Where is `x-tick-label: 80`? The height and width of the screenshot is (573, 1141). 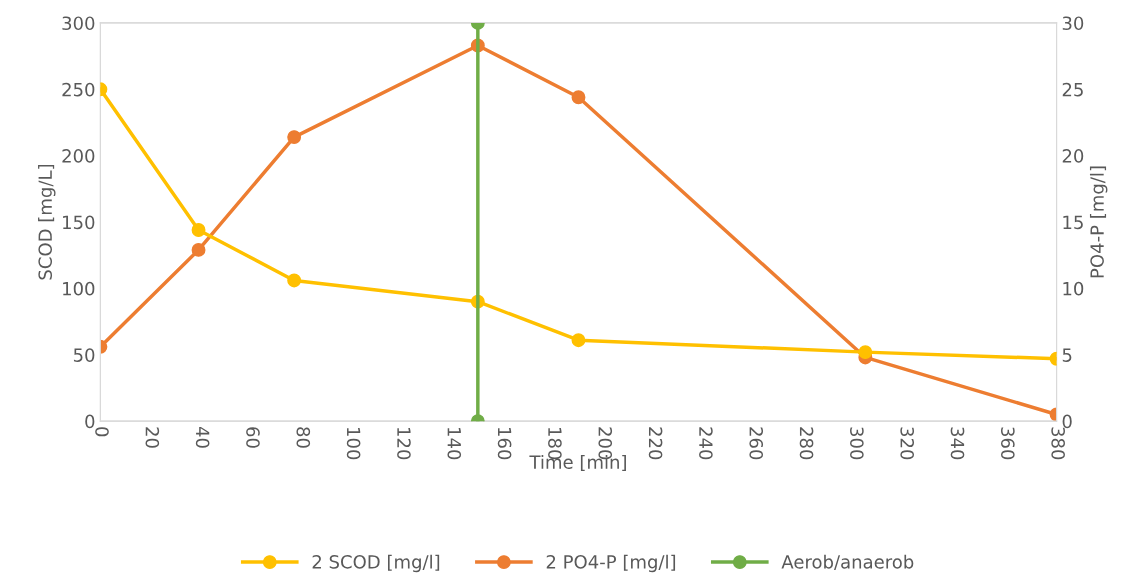
x-tick-label: 80 is located at coordinates (303, 437).